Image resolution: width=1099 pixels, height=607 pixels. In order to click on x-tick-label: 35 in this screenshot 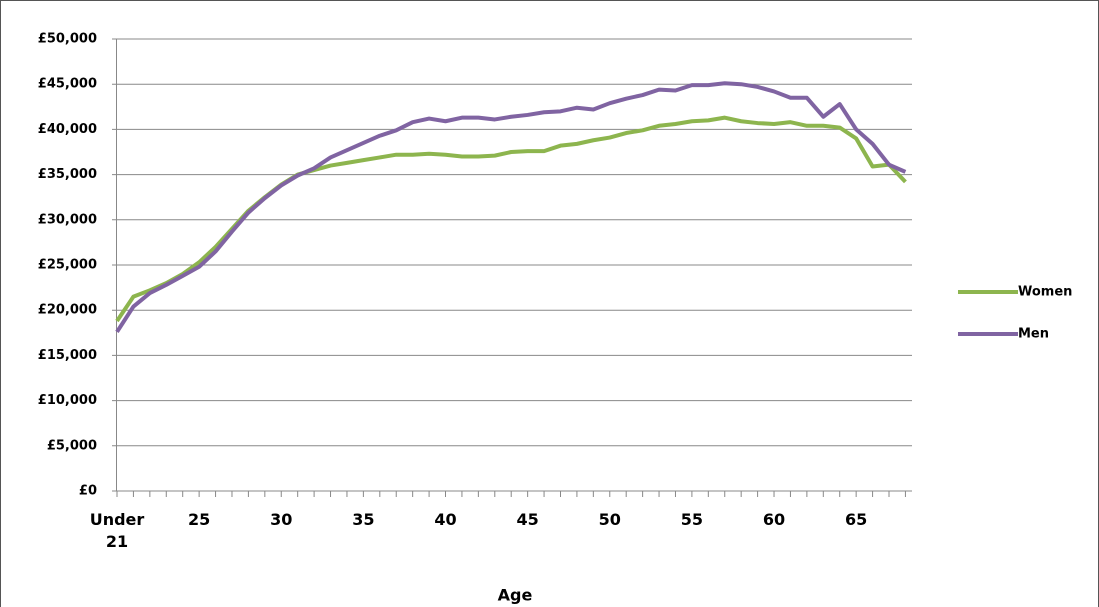, I will do `click(363, 519)`.